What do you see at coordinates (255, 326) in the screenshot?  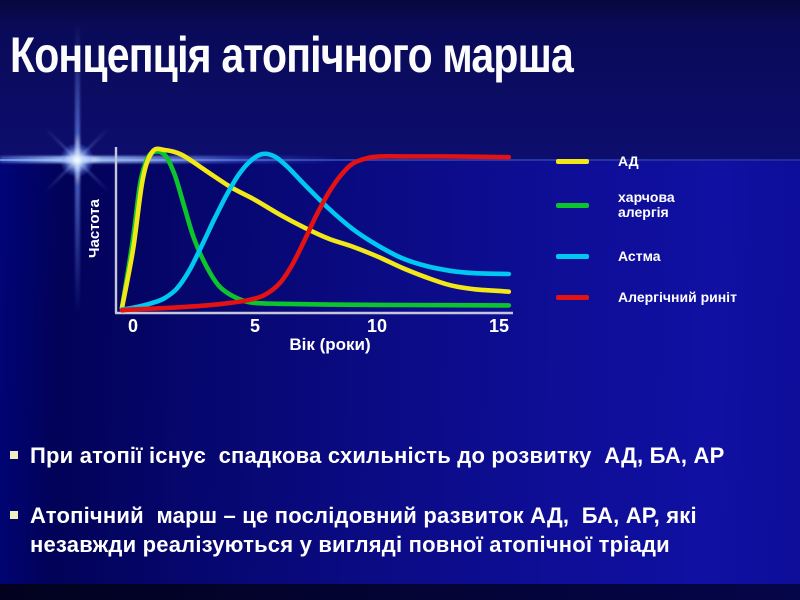 I see `x-tick-label: 5` at bounding box center [255, 326].